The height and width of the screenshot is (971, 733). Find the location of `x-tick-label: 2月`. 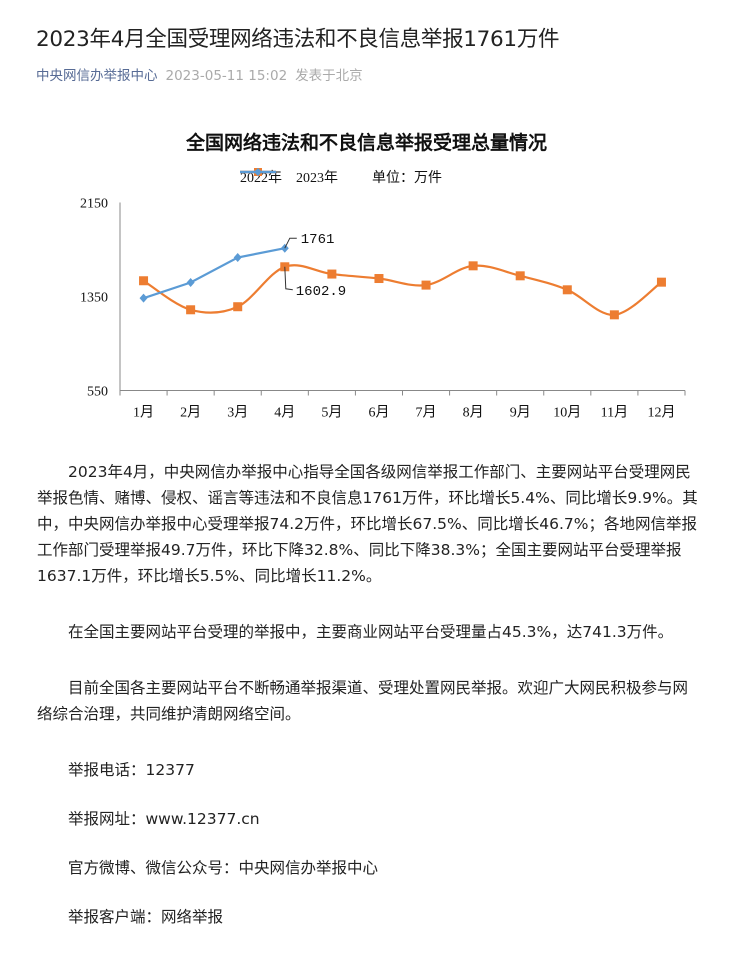

x-tick-label: 2月 is located at coordinates (190, 413).